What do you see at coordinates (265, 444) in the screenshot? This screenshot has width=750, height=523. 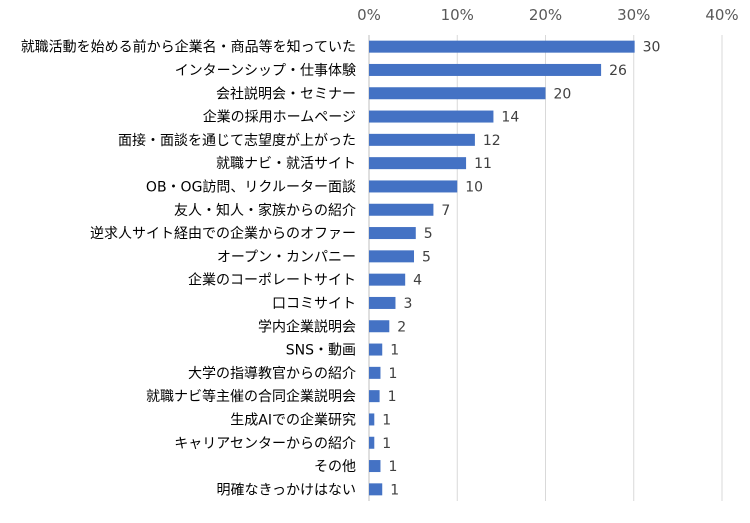 I see `category-label: キャリアセンターからの紹介` at bounding box center [265, 444].